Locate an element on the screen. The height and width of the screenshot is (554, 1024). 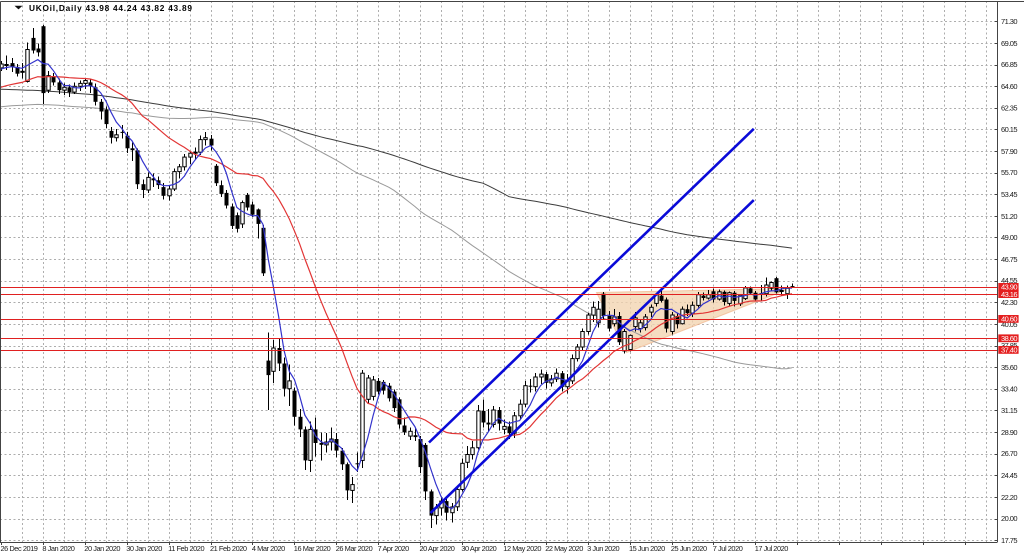
svg-text: 43.16 is located at coordinates (1009, 294).